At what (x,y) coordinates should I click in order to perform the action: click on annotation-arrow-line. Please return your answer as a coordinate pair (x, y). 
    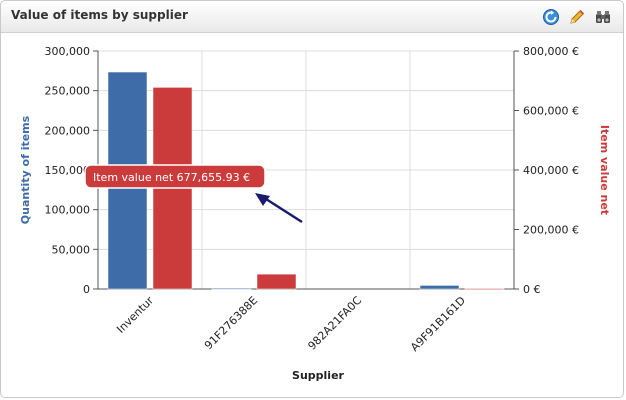
    Looking at the image, I should click on (284, 210).